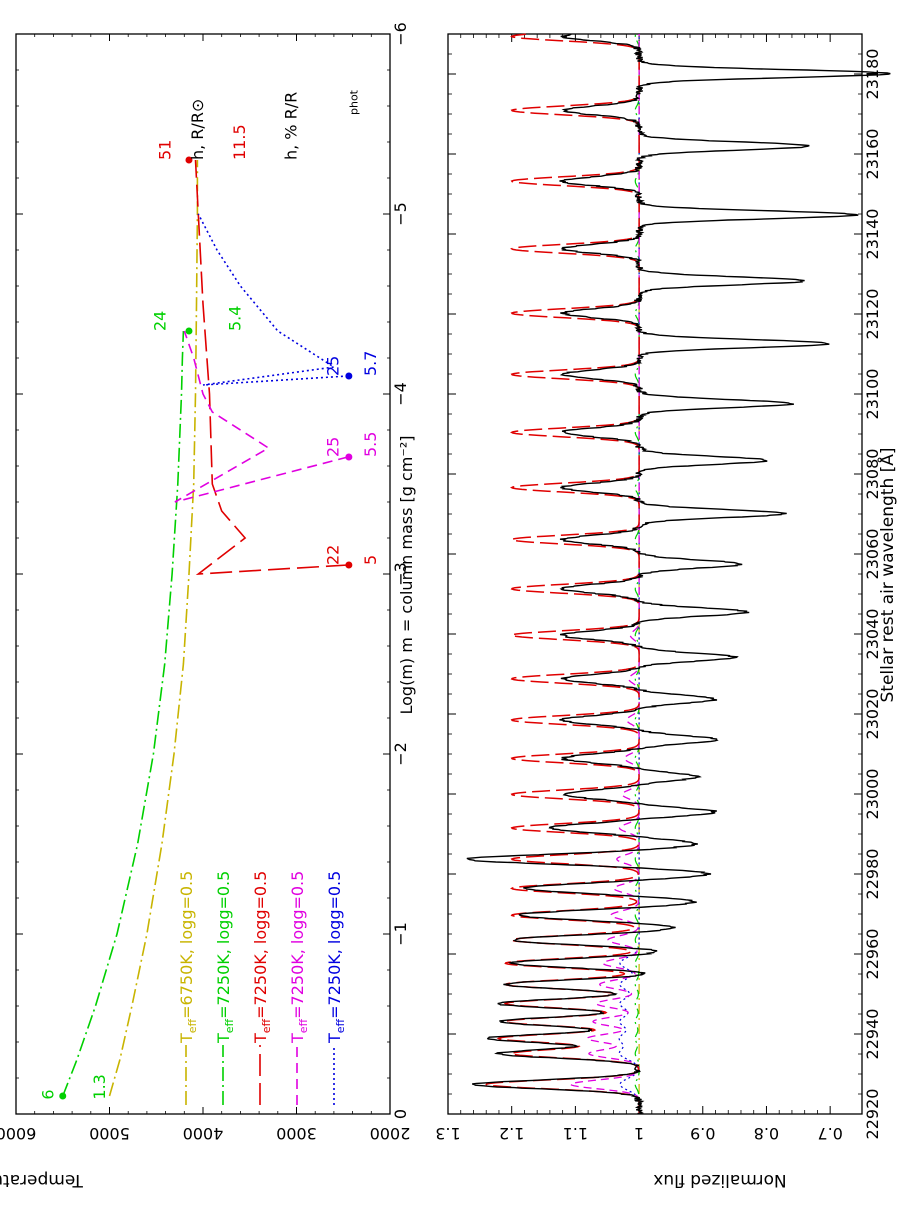 The height and width of the screenshot is (1216, 908). What do you see at coordinates (42, 1180) in the screenshot?
I see `temperature-y-axis-label: Temperature, K` at bounding box center [42, 1180].